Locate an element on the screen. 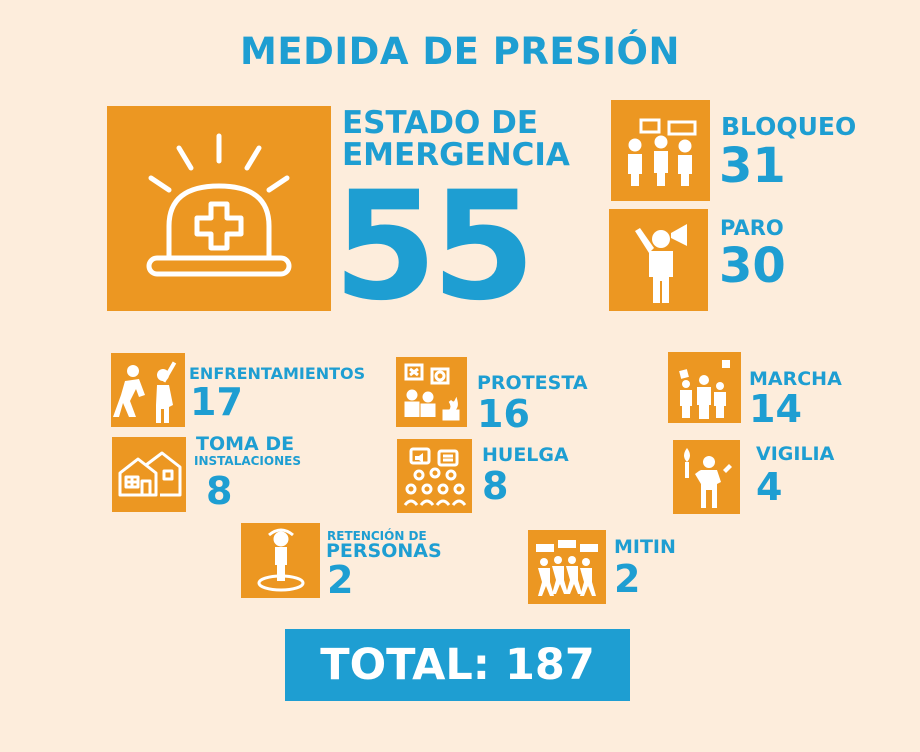  emergency-siren-icon is located at coordinates (219, 208).